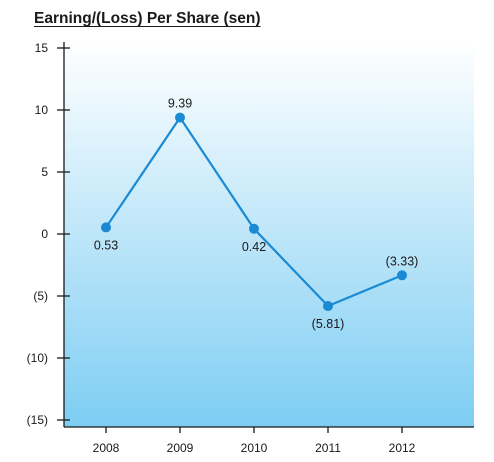 This screenshot has width=494, height=462. Describe the element at coordinates (328, 448) in the screenshot. I see `x-tick-label: 2011` at that location.